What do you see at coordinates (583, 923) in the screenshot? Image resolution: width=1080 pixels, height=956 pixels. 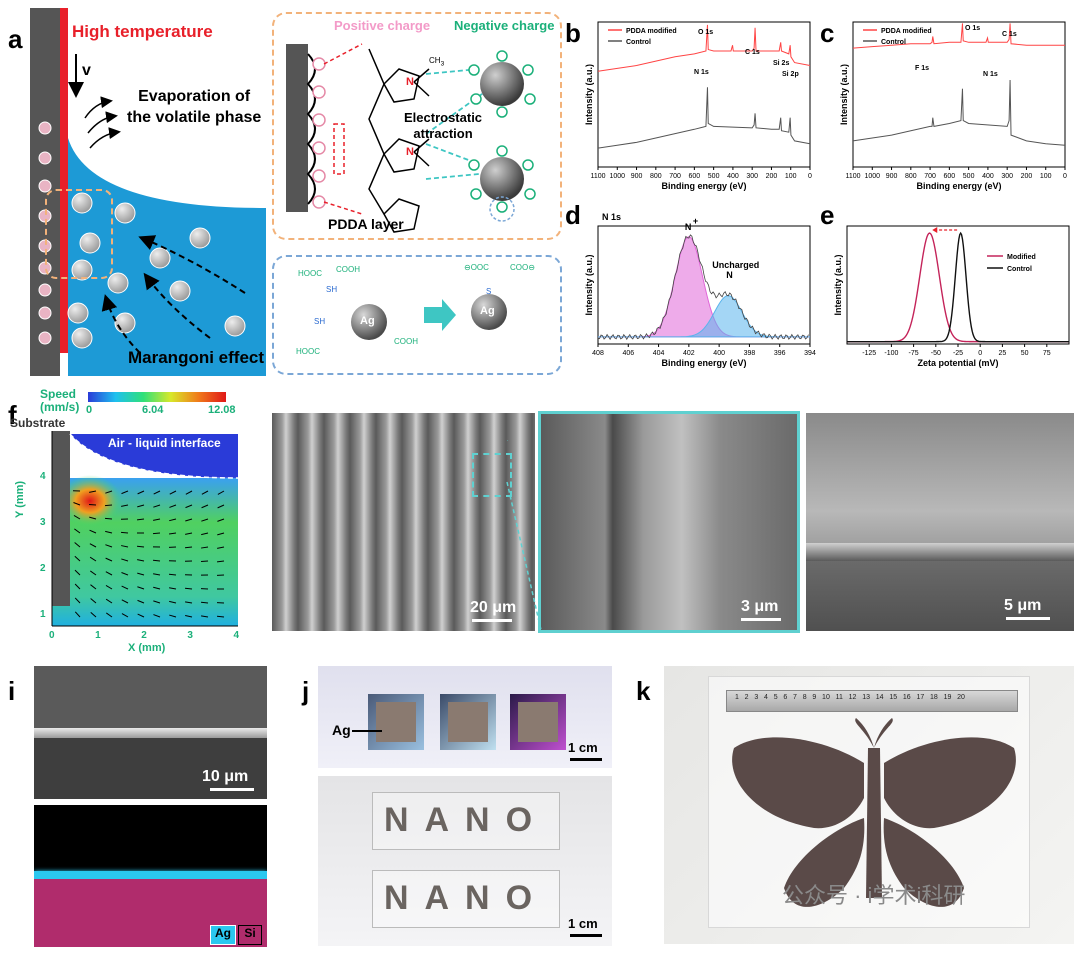 I see `scale-text-j2: 1 cm` at bounding box center [583, 923].